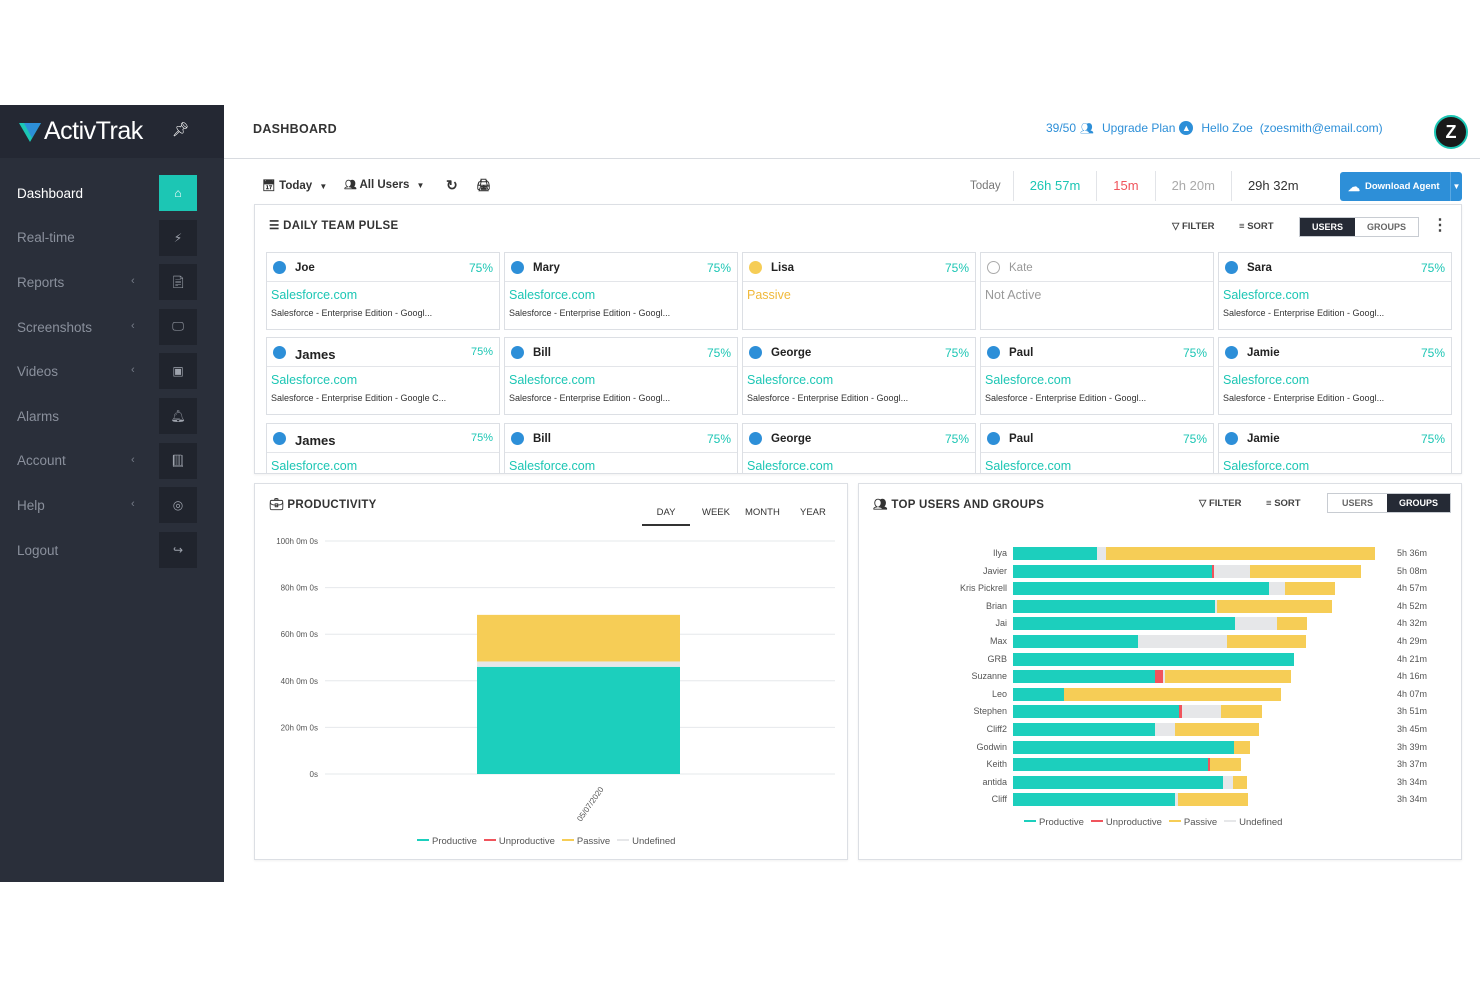 This screenshot has width=1480, height=987. I want to click on screens-icon: 🖵︎, so click(178, 326).